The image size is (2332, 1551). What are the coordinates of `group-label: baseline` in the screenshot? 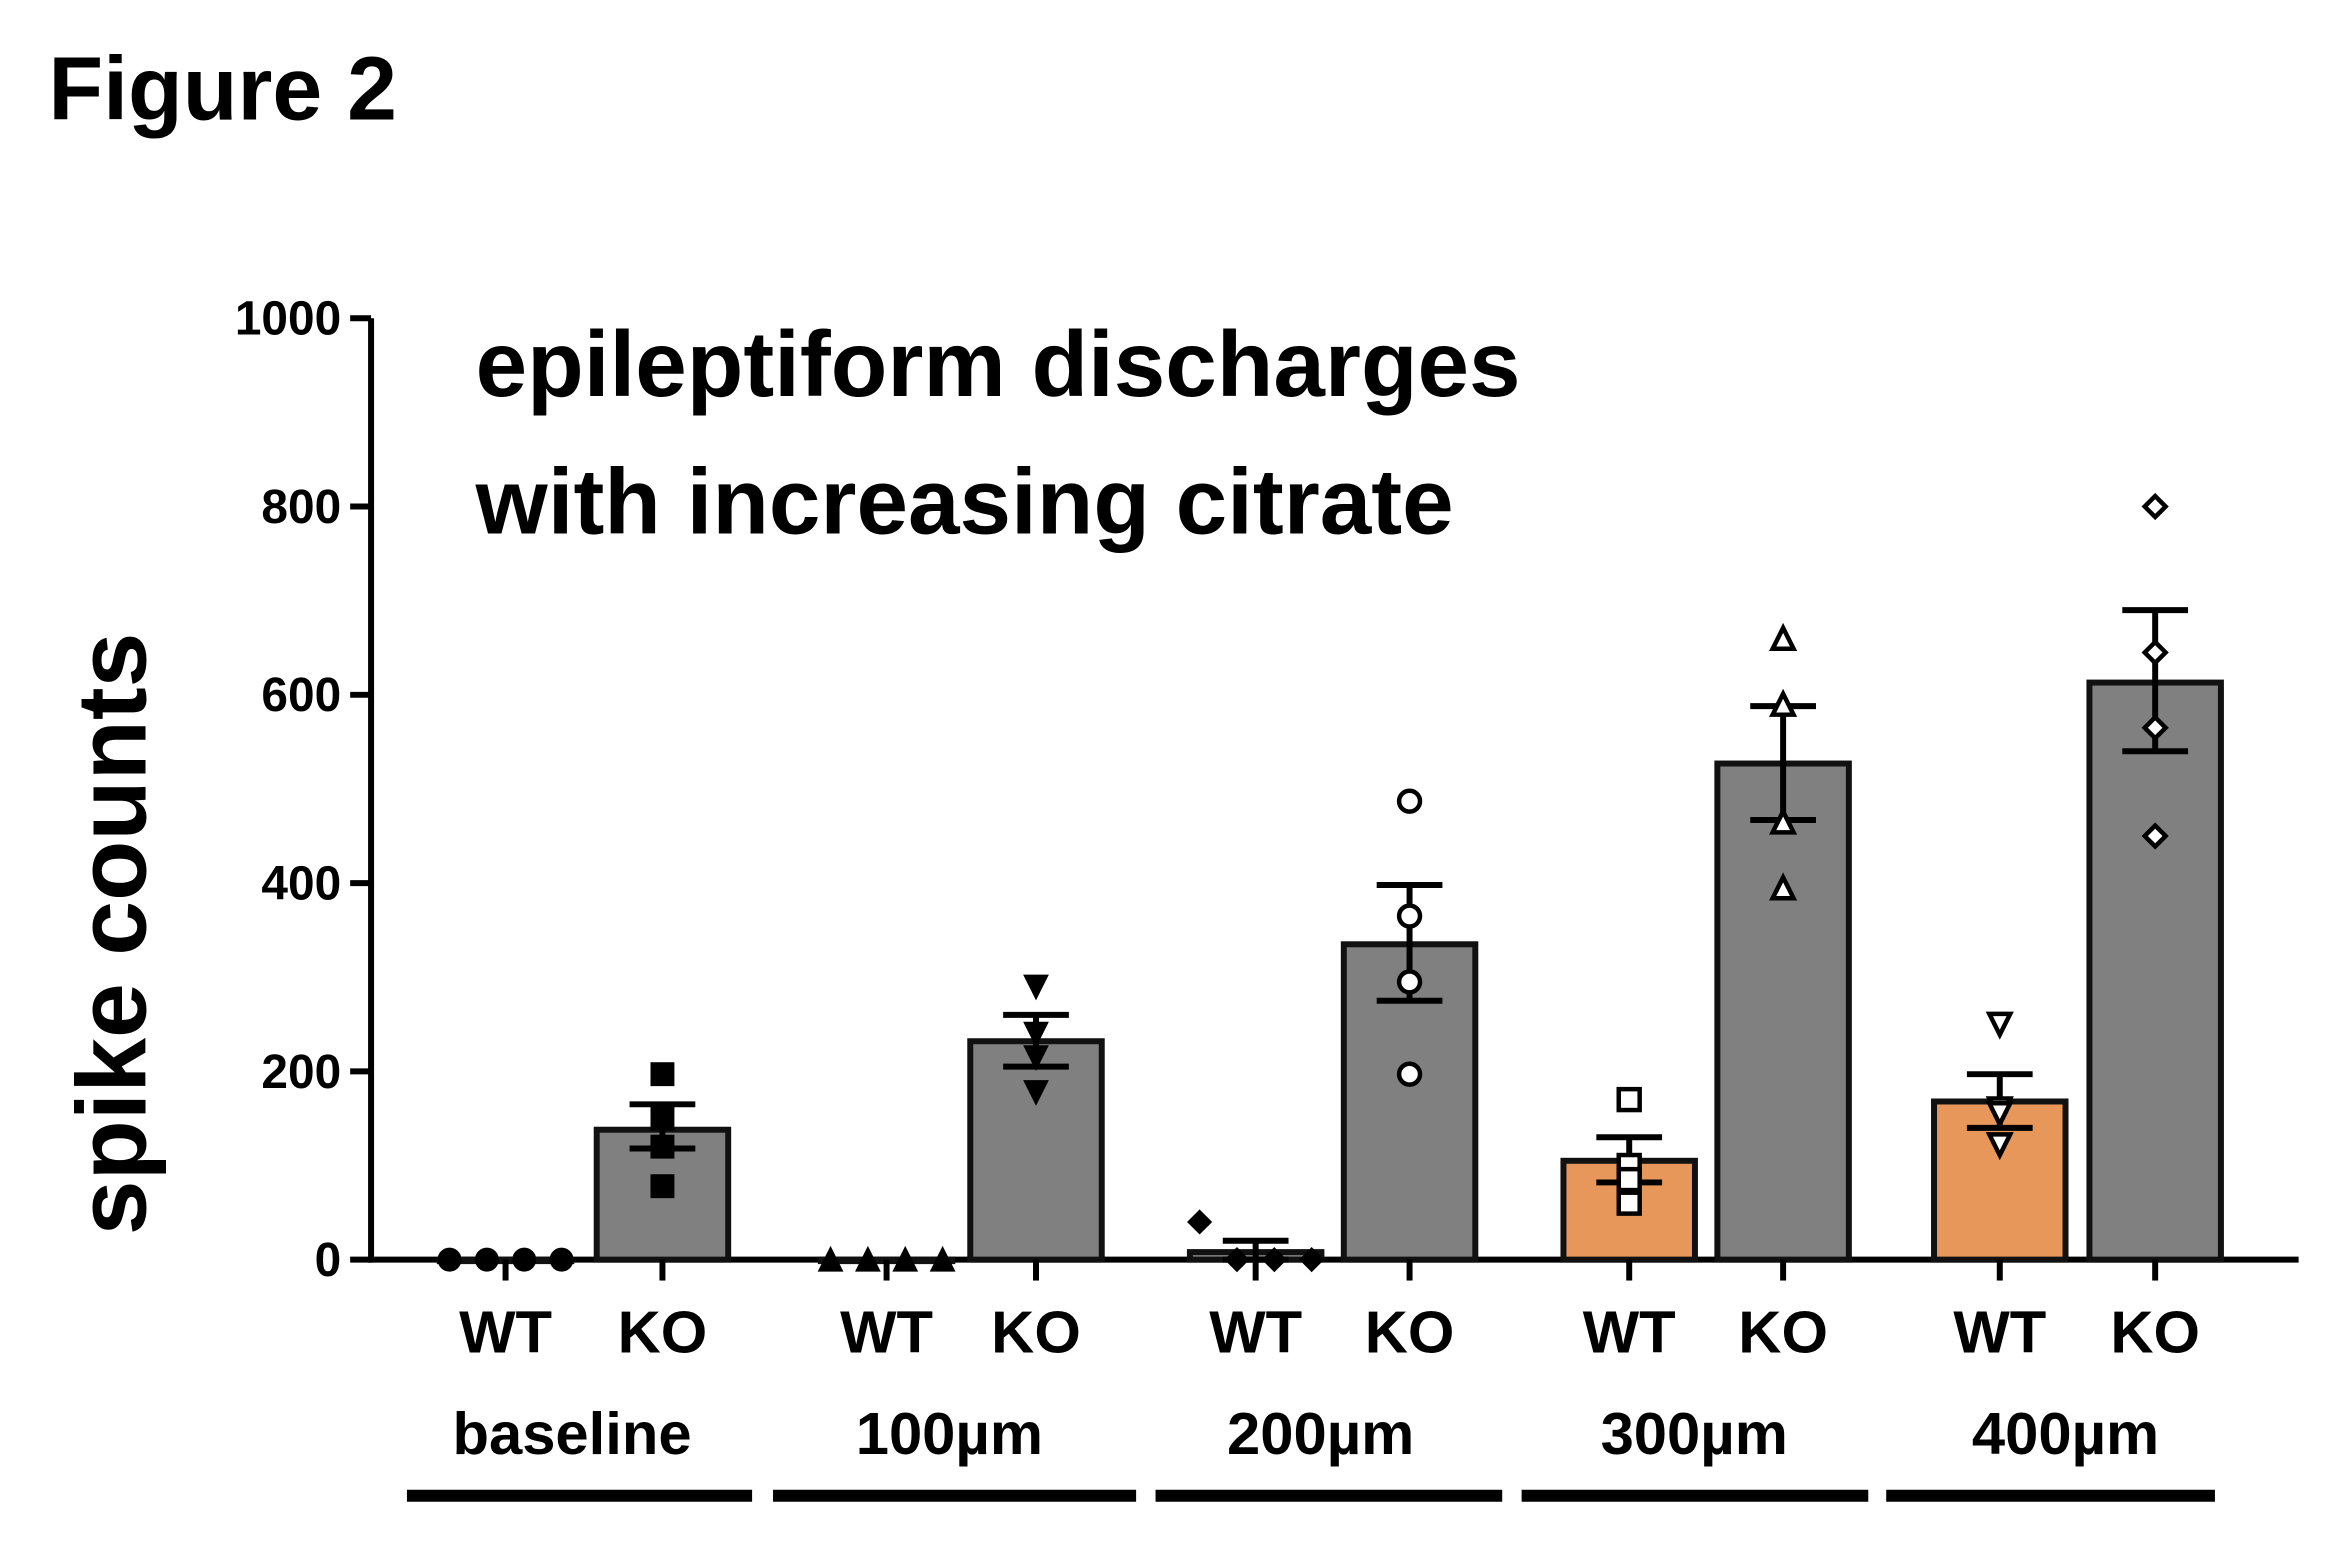 It's located at (571, 1433).